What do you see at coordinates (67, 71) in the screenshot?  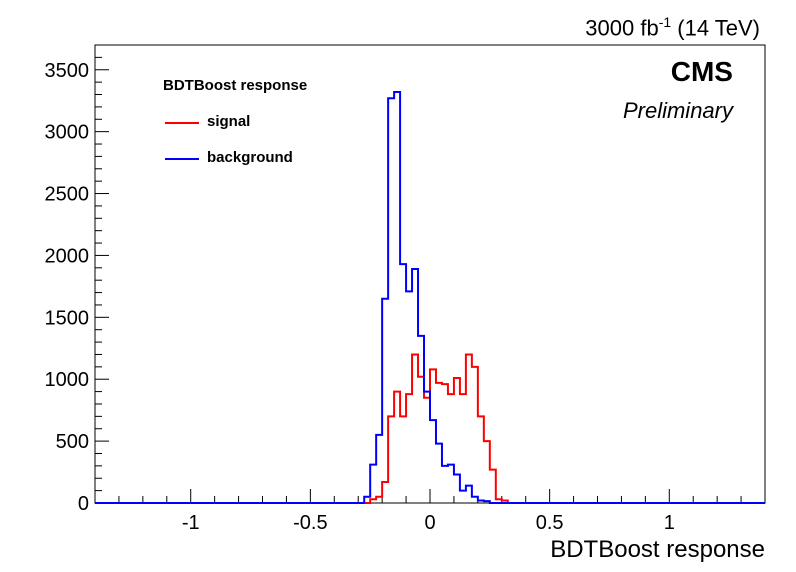 I see `y-tick-label: 3500` at bounding box center [67, 71].